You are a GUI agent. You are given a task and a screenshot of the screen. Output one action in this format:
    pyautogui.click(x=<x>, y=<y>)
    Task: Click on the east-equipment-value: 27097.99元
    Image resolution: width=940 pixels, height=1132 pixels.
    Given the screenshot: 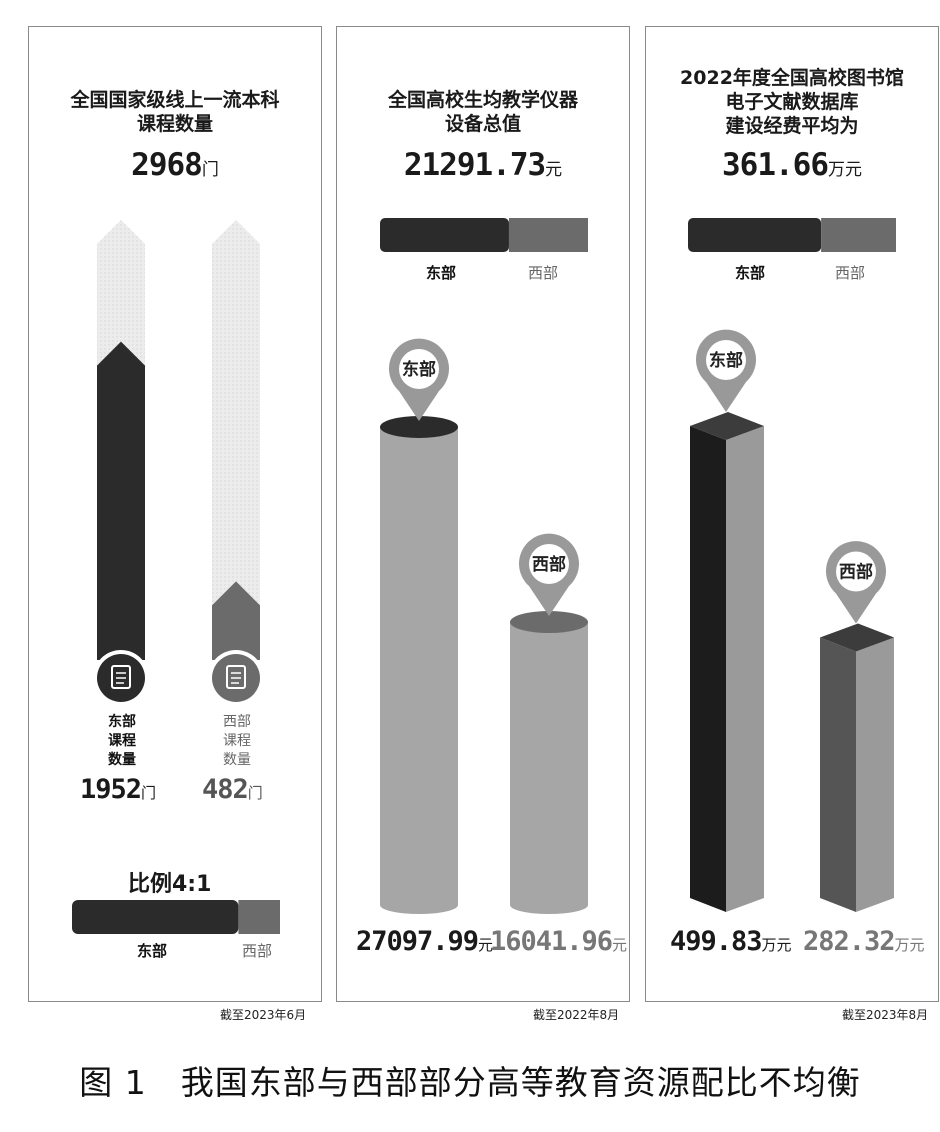 What is the action you would take?
    pyautogui.click(x=424, y=941)
    